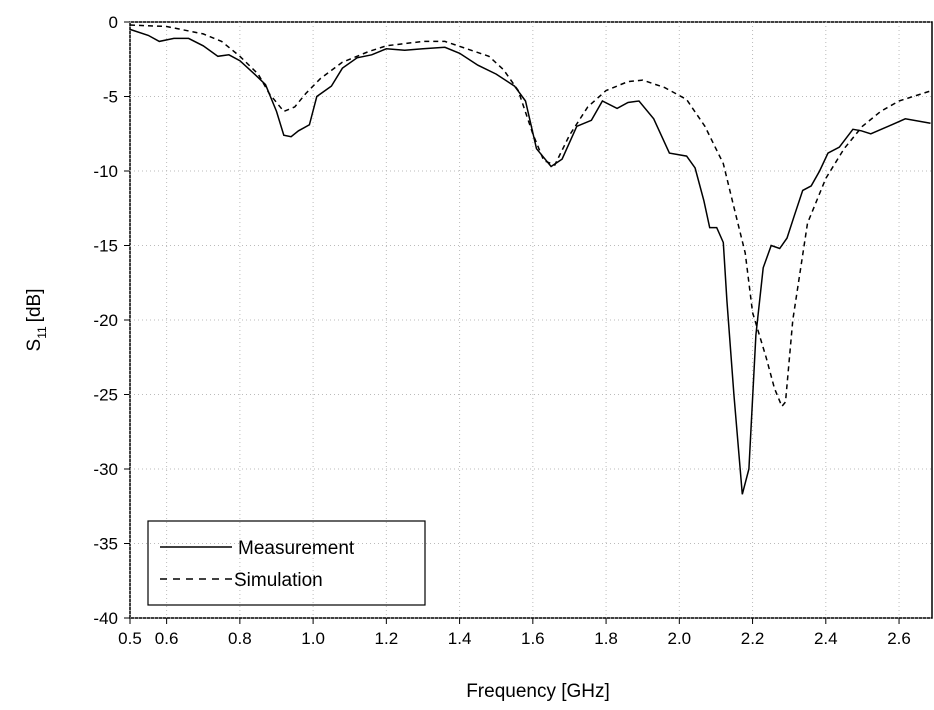  Describe the element at coordinates (278, 580) in the screenshot. I see `legend-label: Simulation` at that location.